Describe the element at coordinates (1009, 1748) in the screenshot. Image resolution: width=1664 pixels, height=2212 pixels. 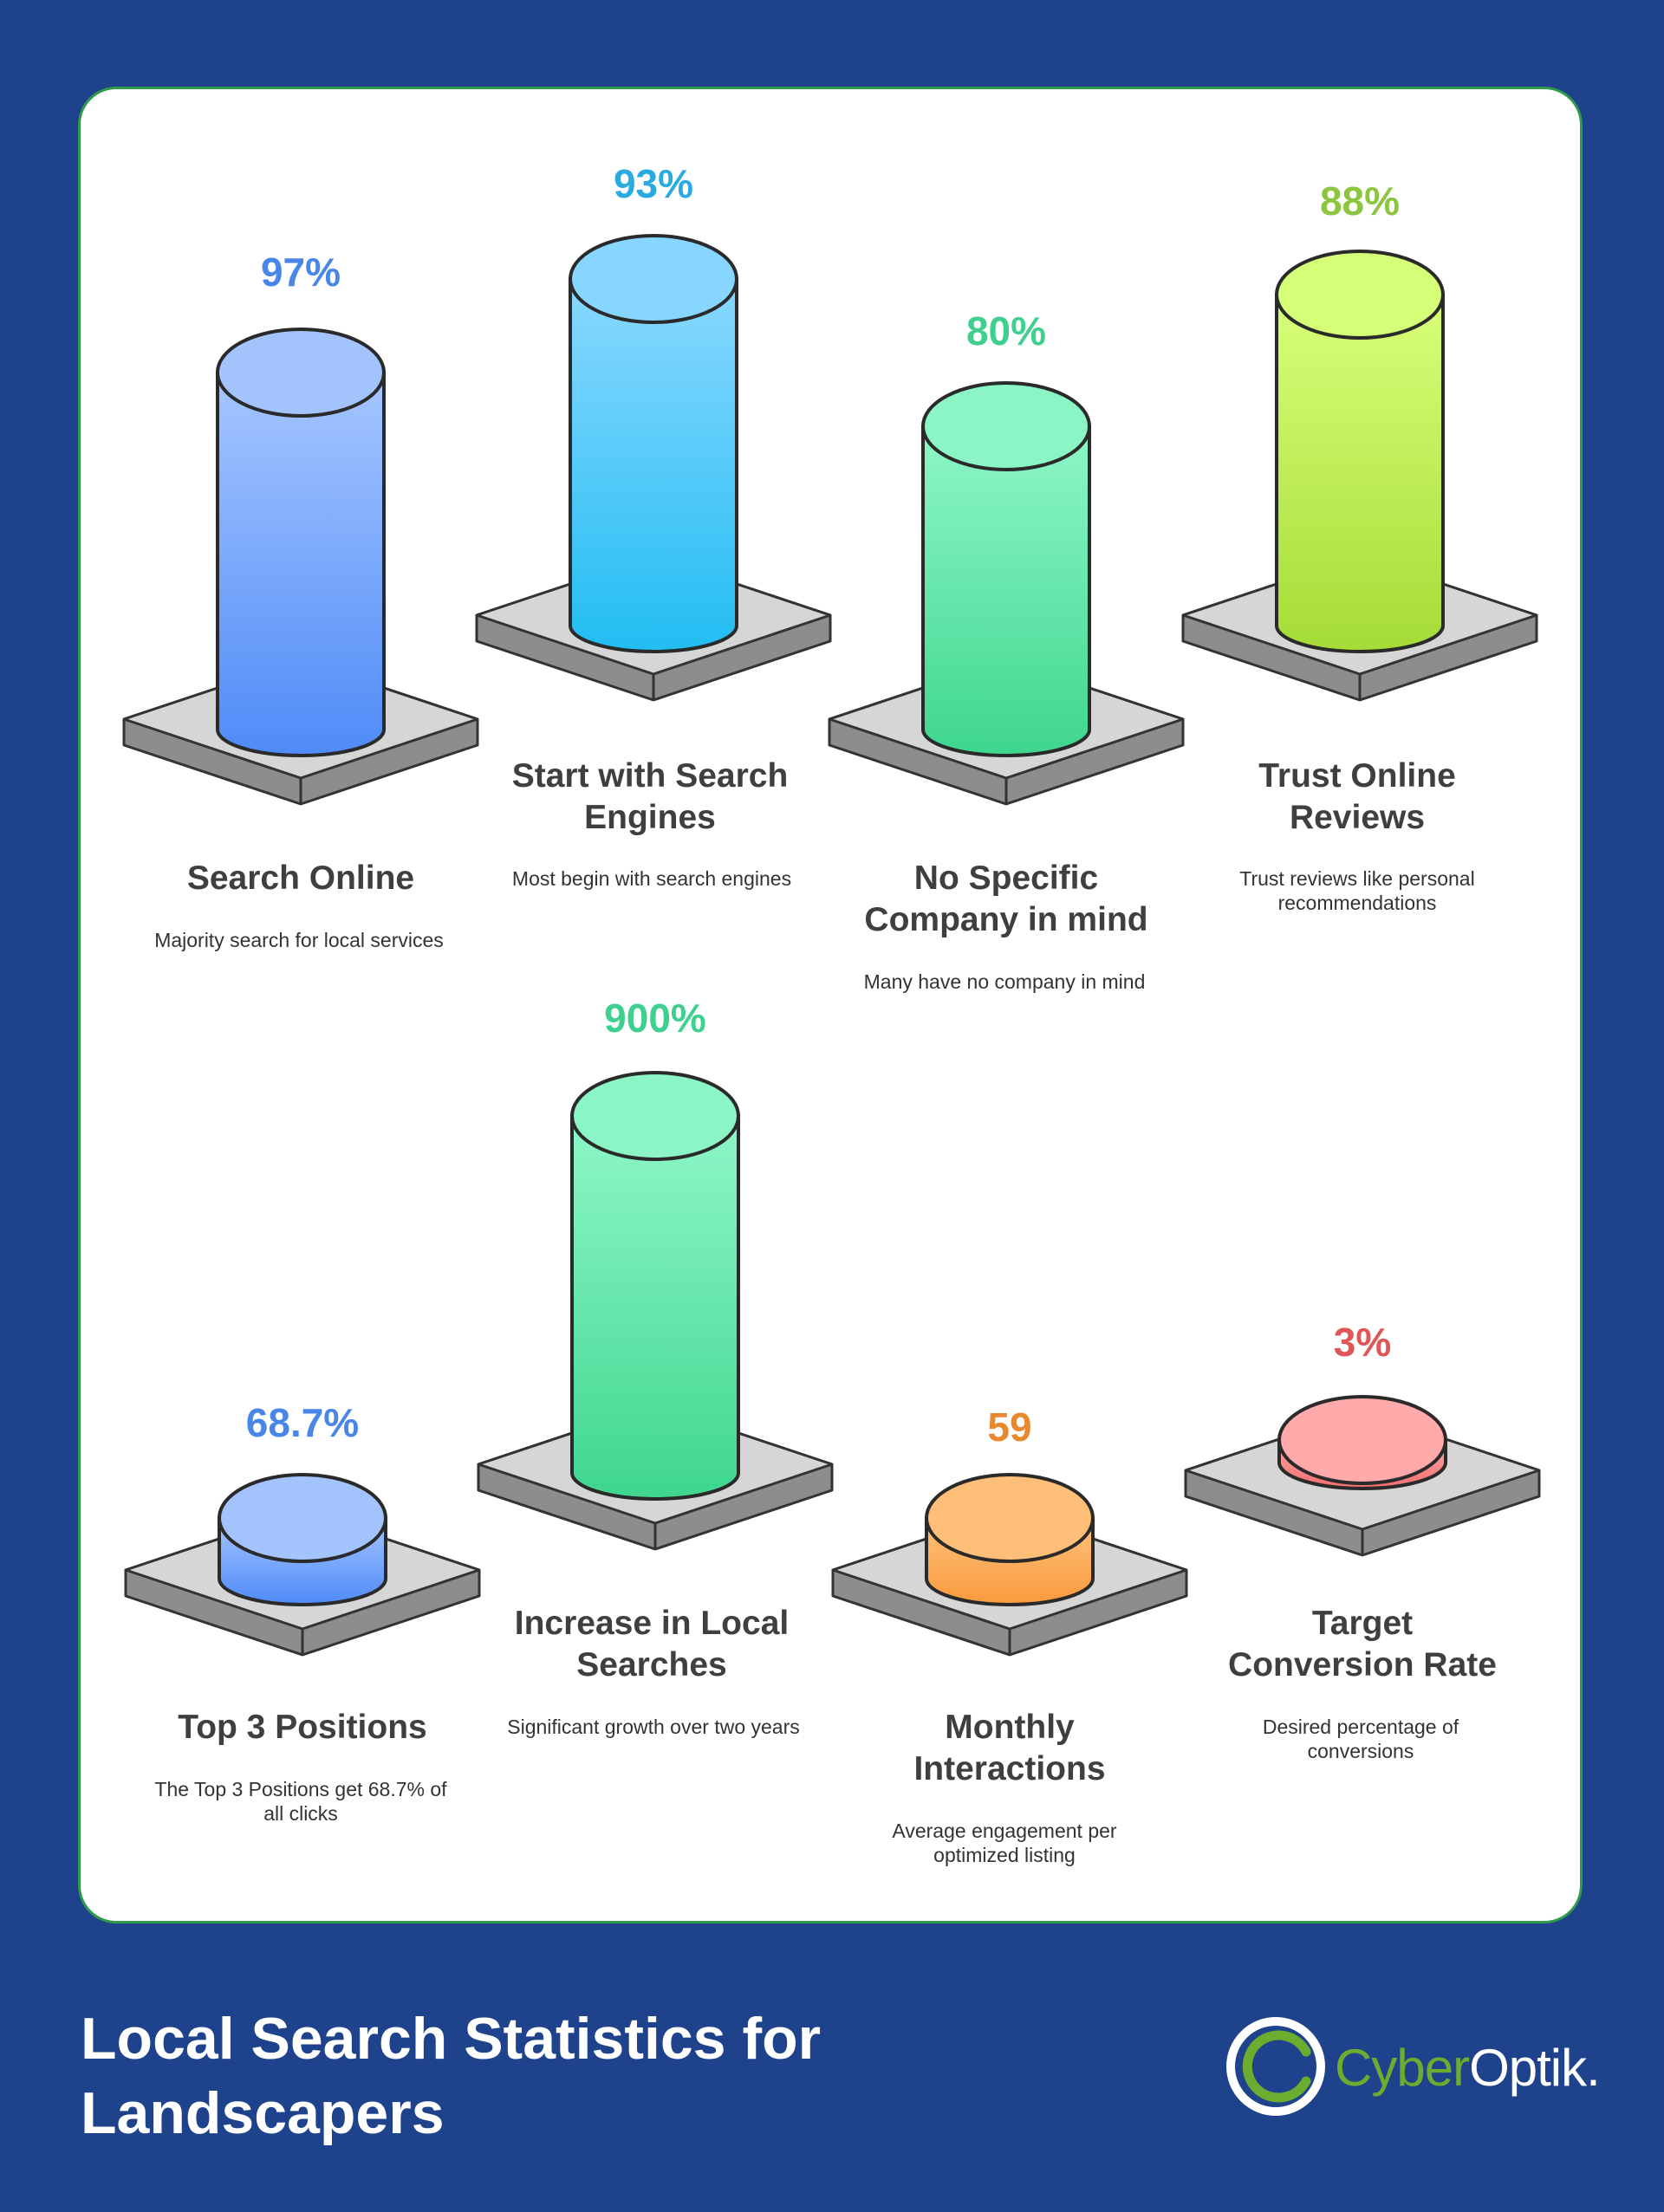
I see `stat-title: Monthly Interactions` at that location.